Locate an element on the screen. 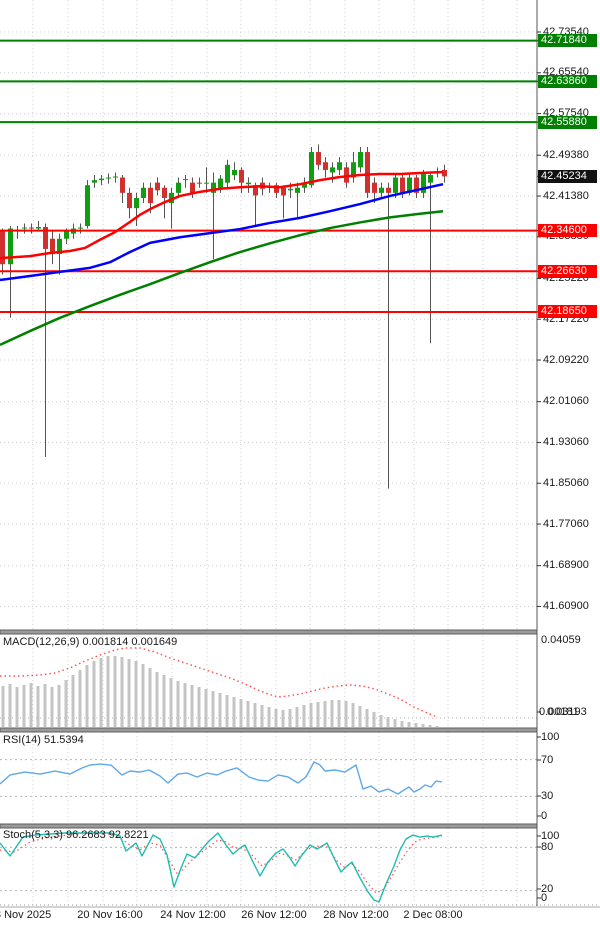  time-axis-label: 24 Nov 12:00 is located at coordinates (193, 915).